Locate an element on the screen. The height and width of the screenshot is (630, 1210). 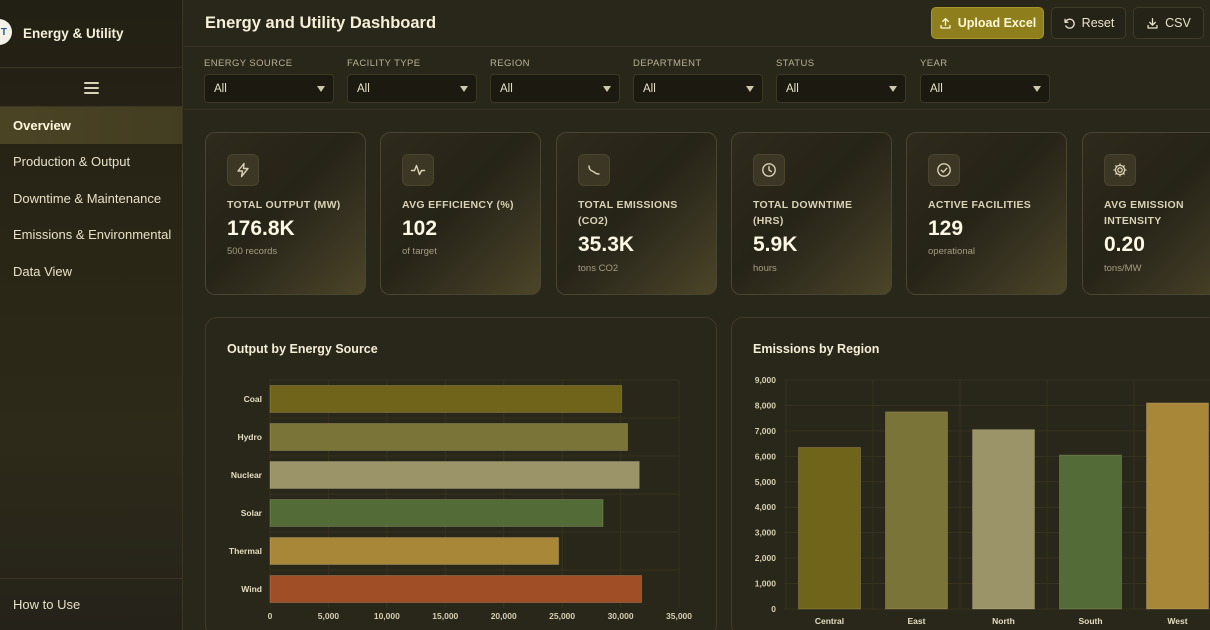
bar-east is located at coordinates (916, 510).